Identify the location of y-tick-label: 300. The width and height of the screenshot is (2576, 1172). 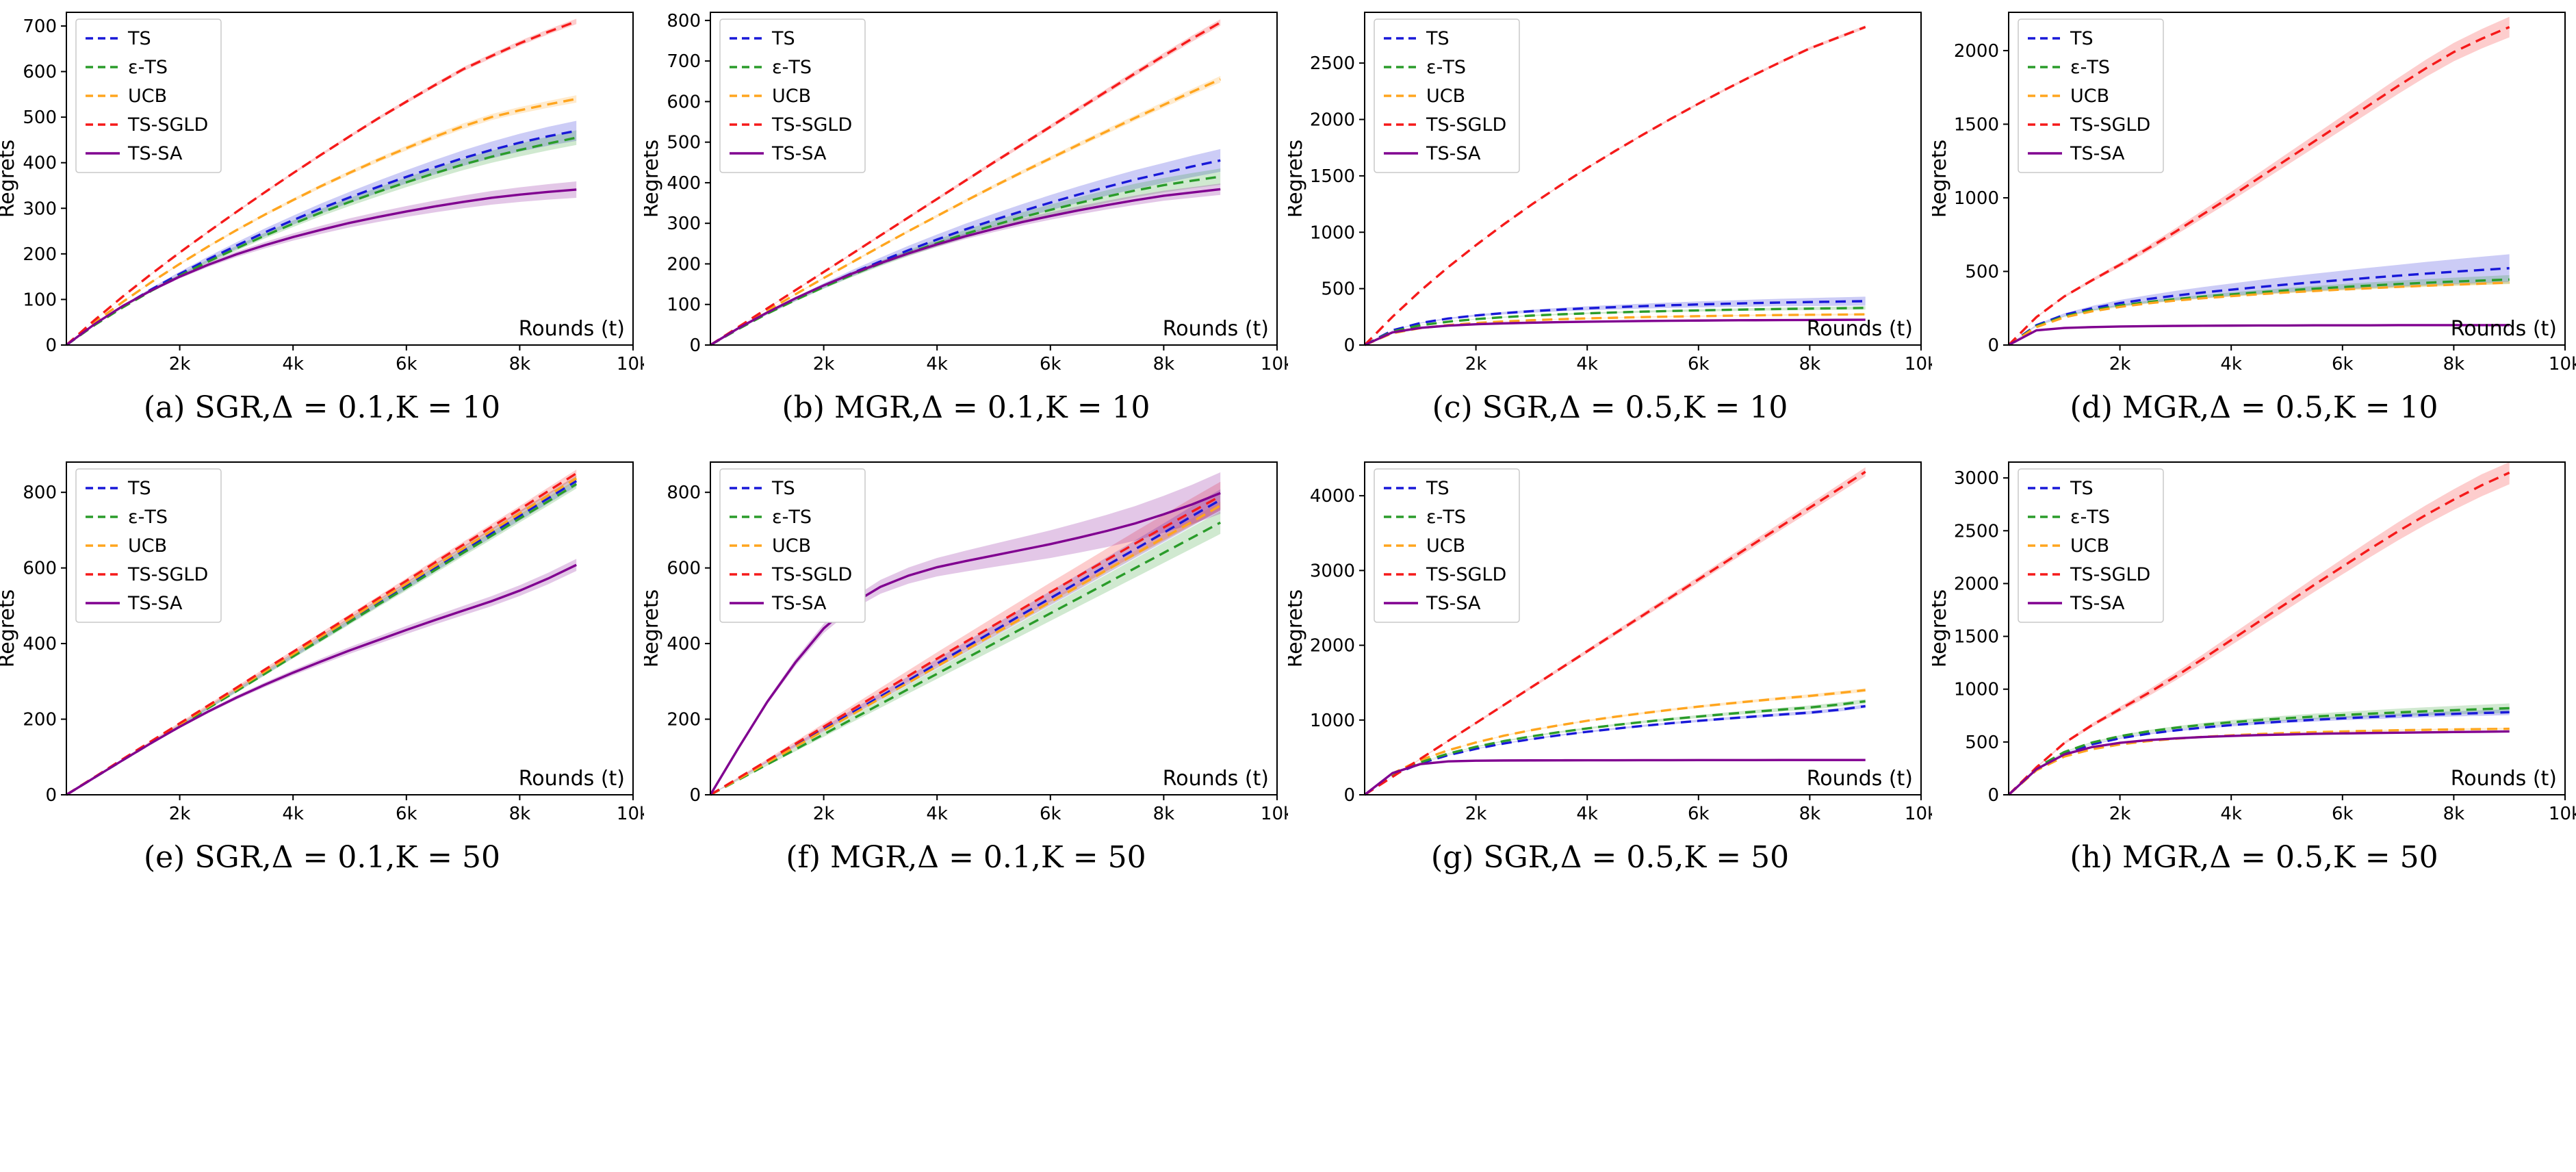
(40, 209).